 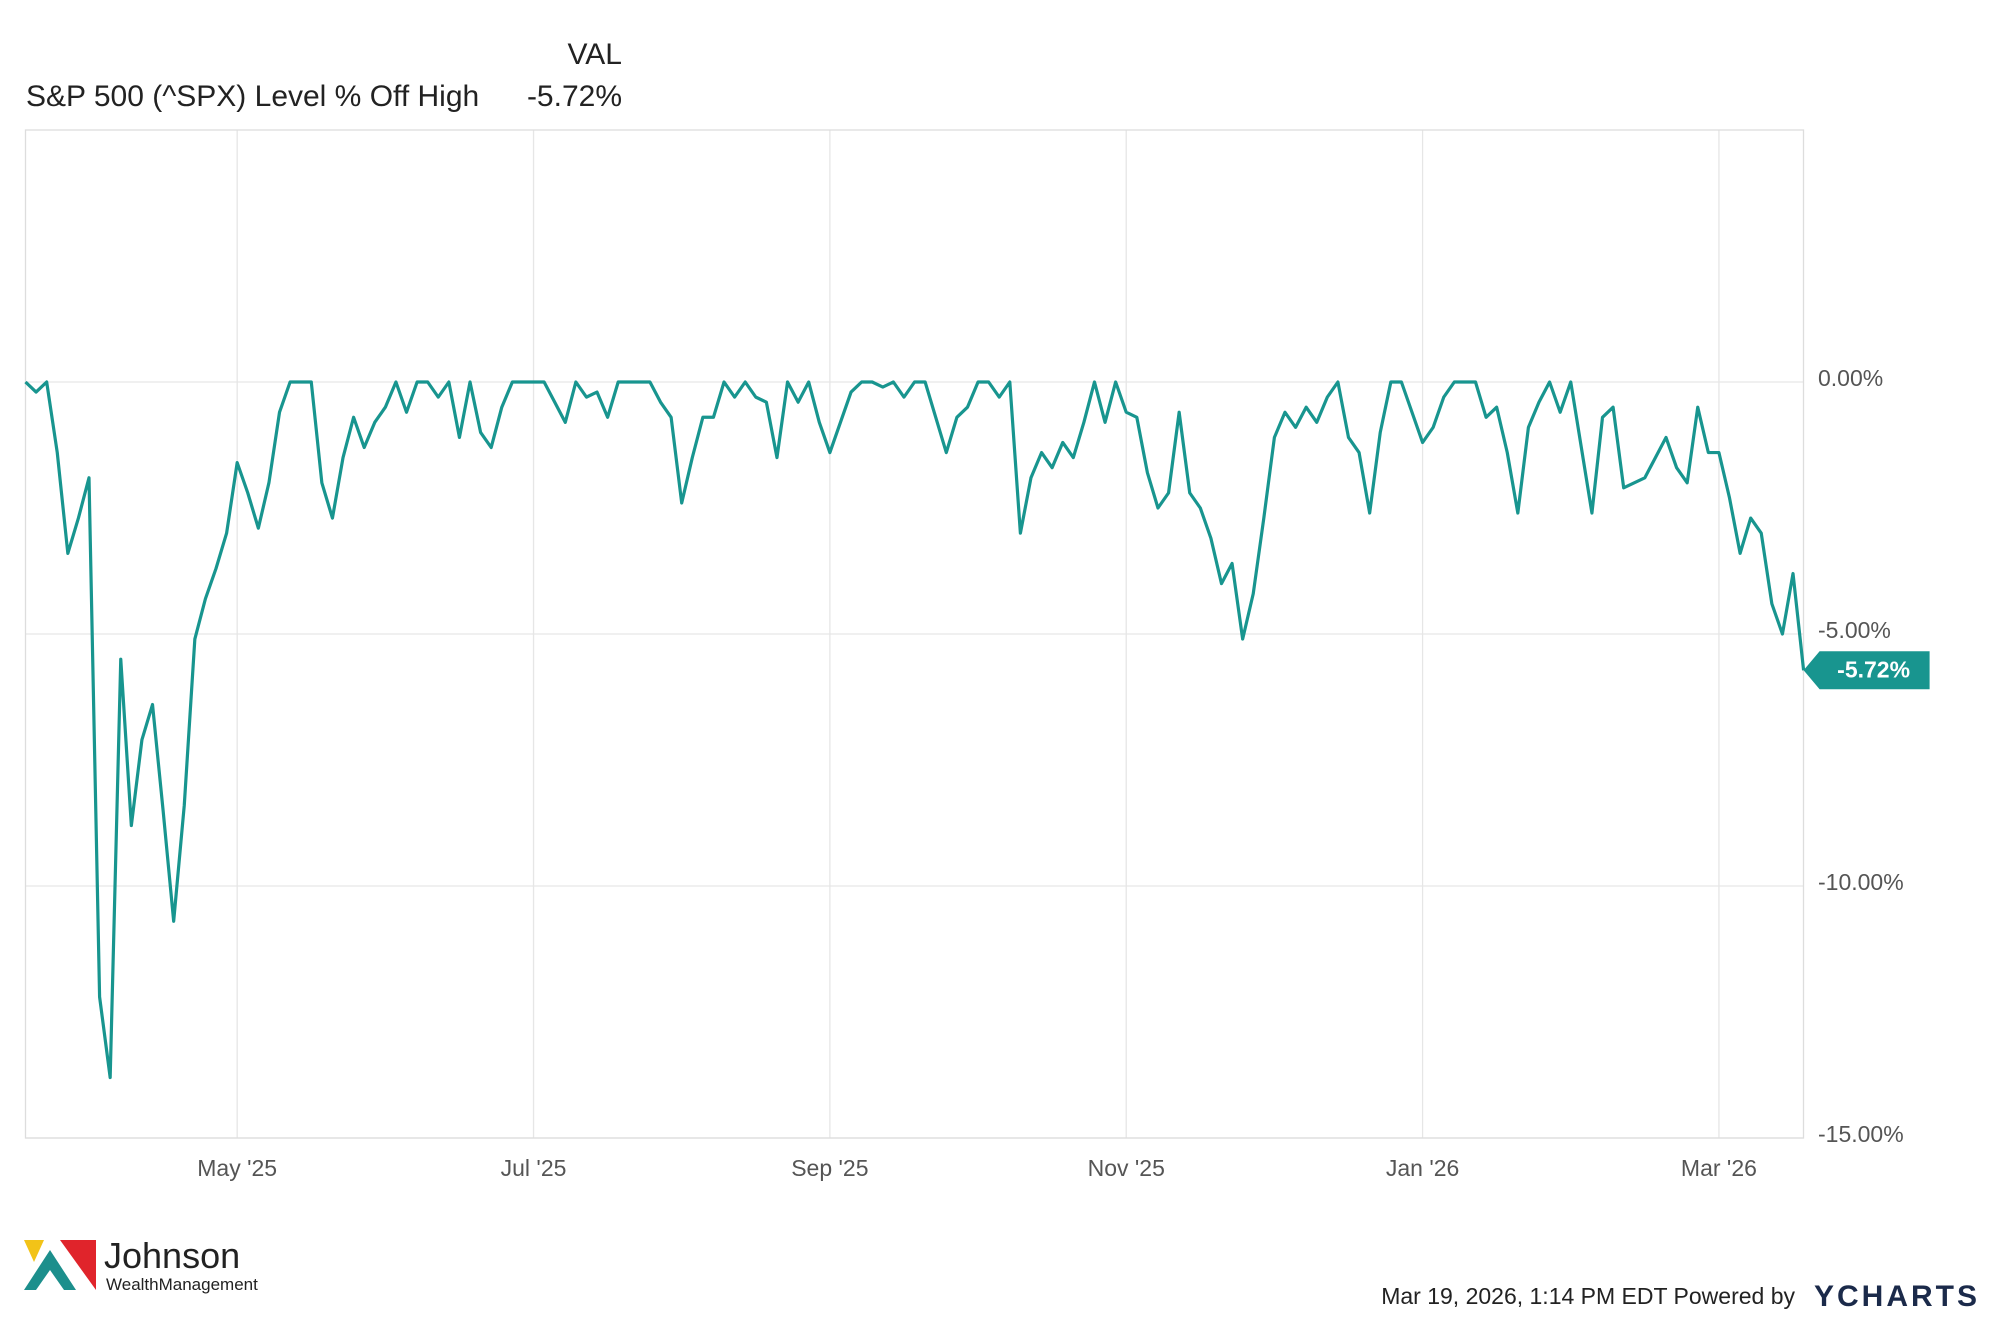 I want to click on x-tick-label: Jan '26, so click(x=1422, y=1168).